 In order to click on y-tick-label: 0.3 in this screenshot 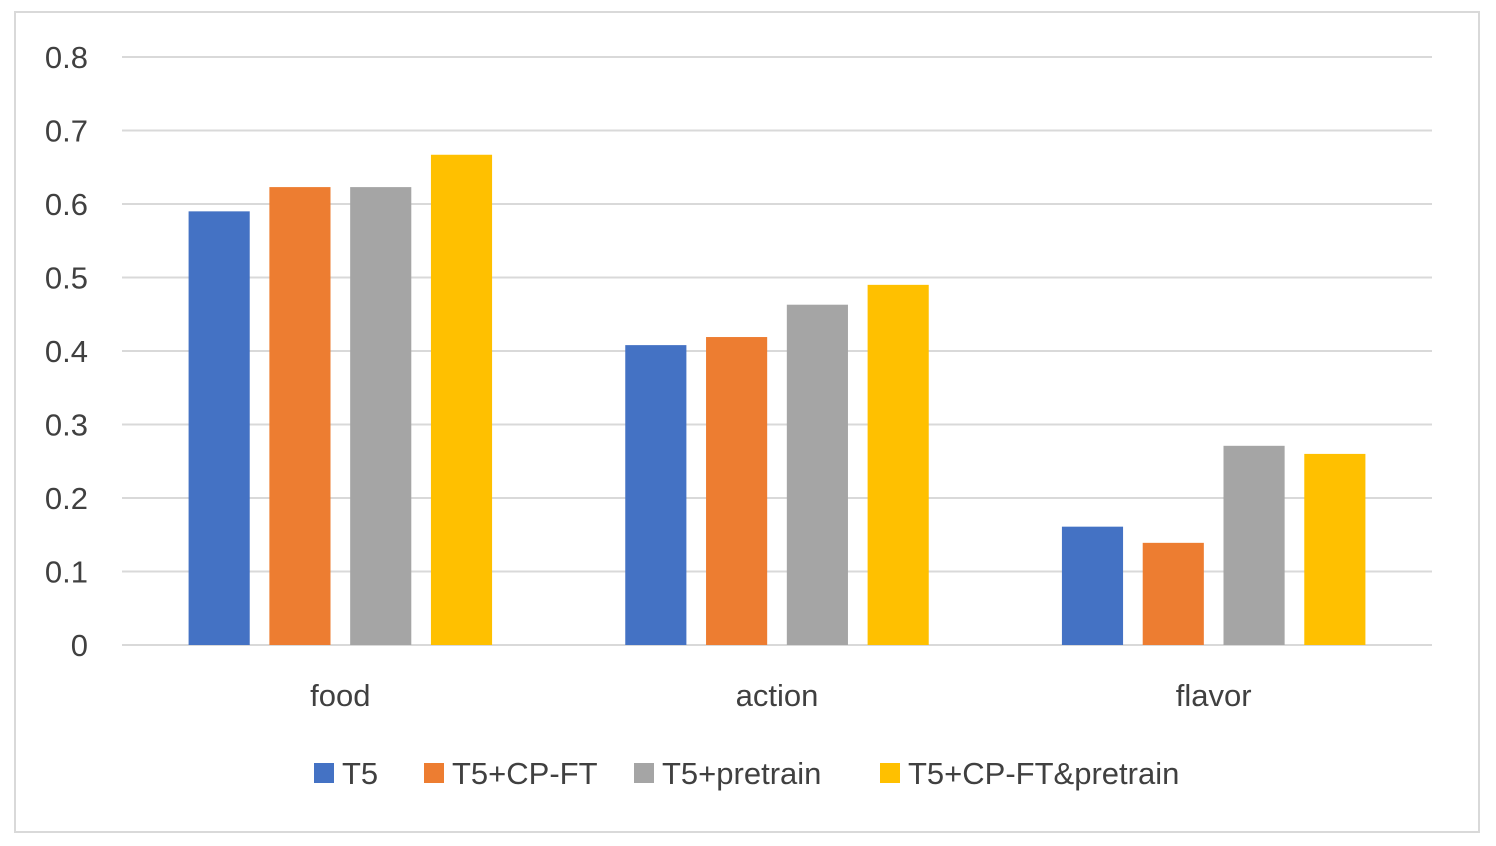, I will do `click(66, 425)`.